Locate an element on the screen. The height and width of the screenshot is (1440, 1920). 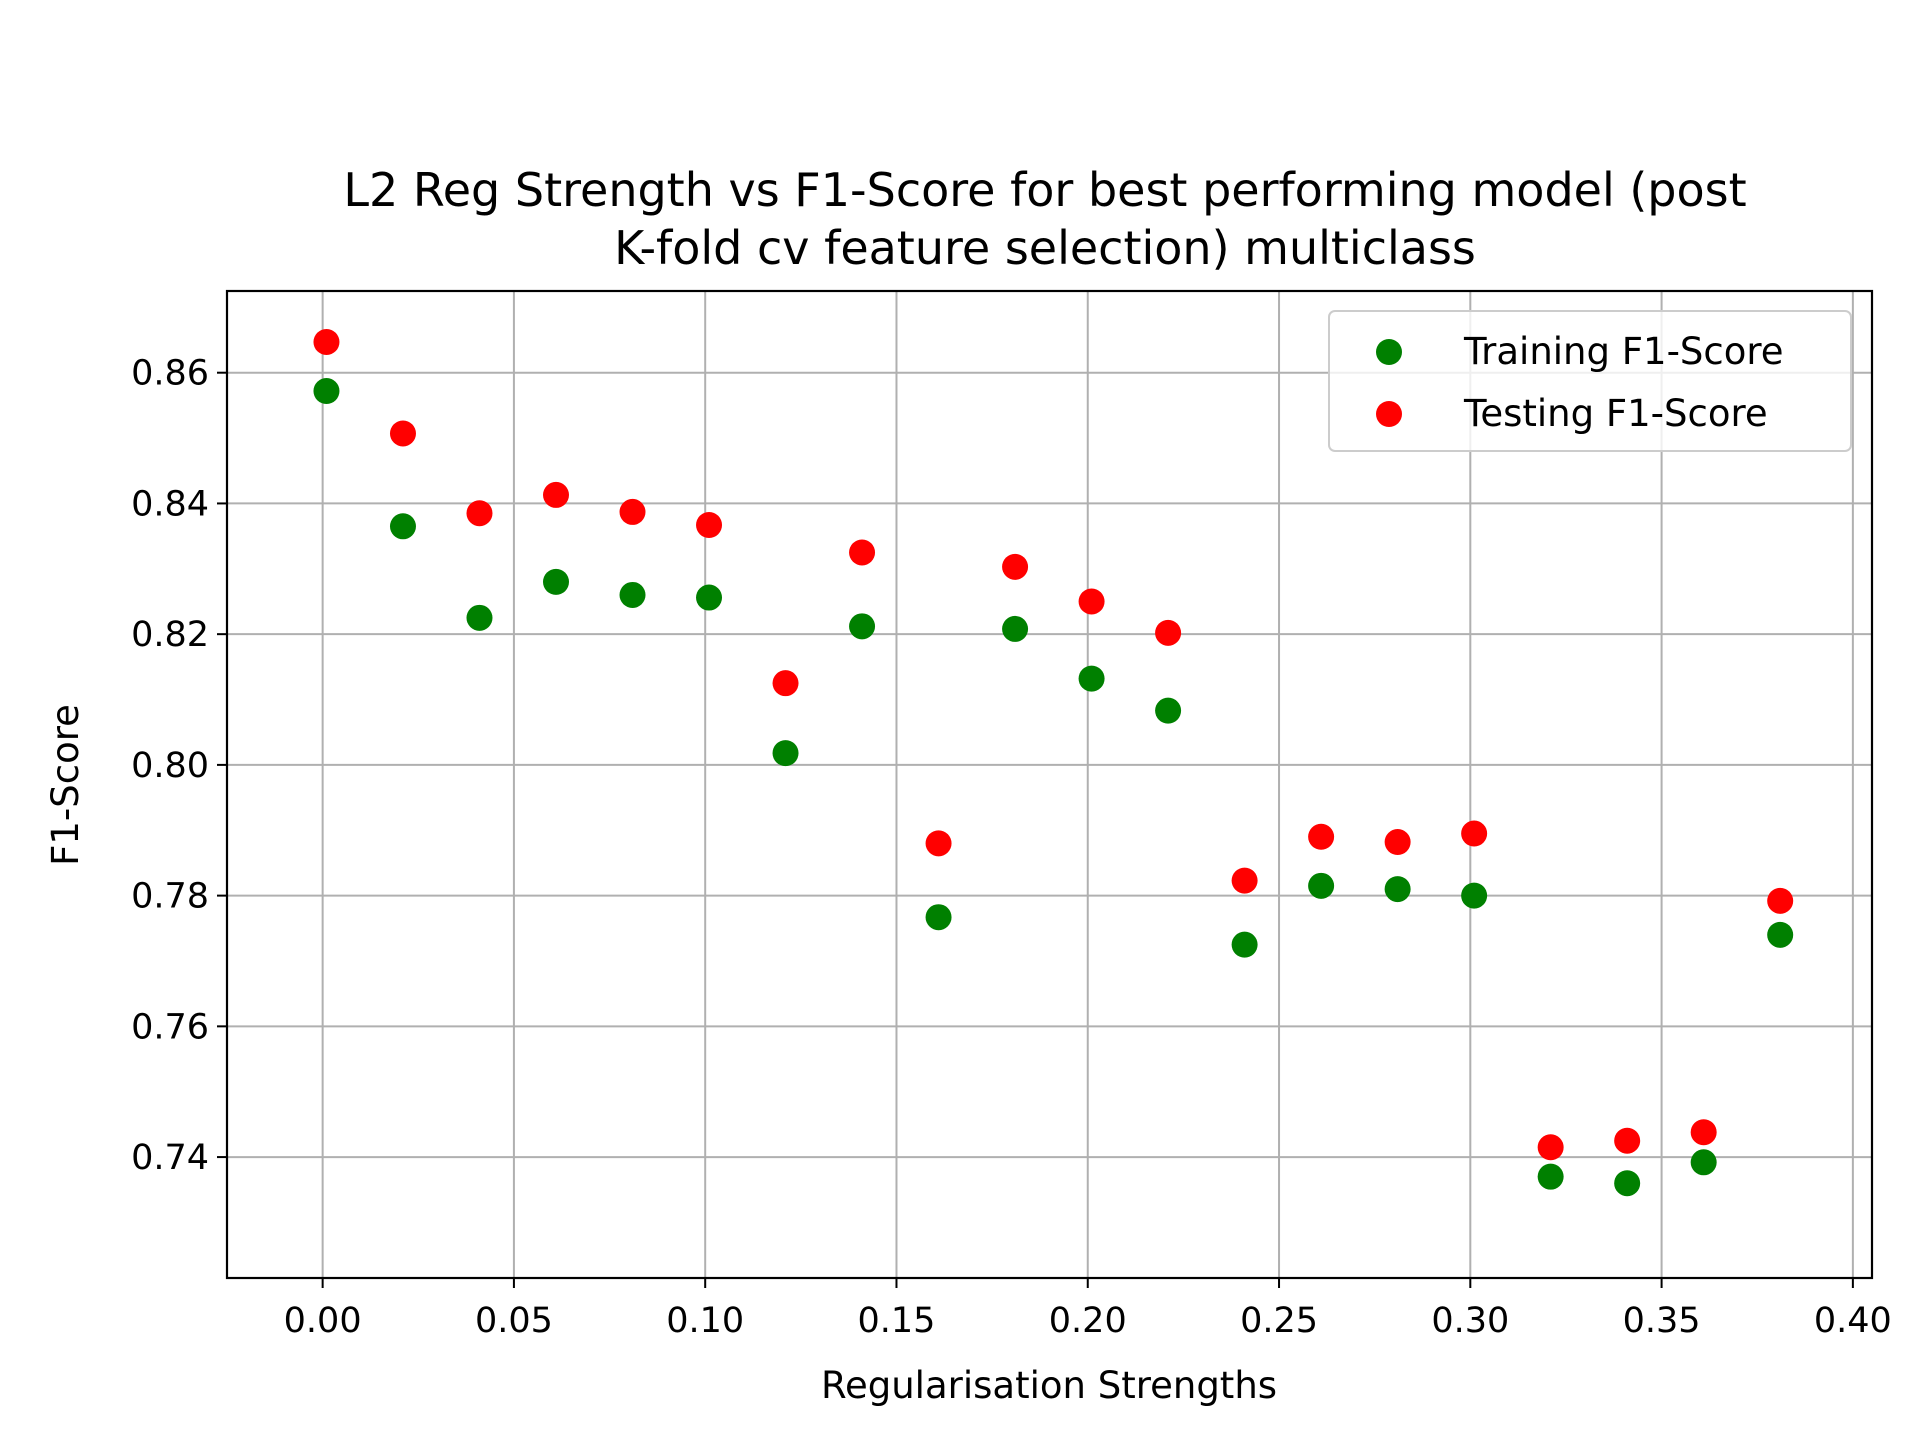
y-tick-label: 0.78 is located at coordinates (170, 897).